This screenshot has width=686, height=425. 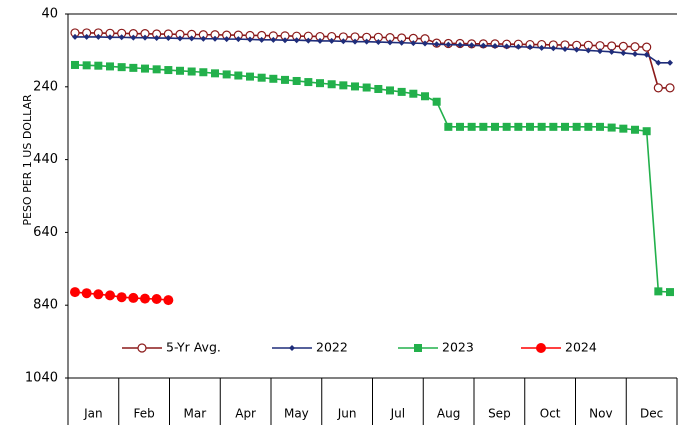 I want to click on legend-label: 2024, so click(x=581, y=347).